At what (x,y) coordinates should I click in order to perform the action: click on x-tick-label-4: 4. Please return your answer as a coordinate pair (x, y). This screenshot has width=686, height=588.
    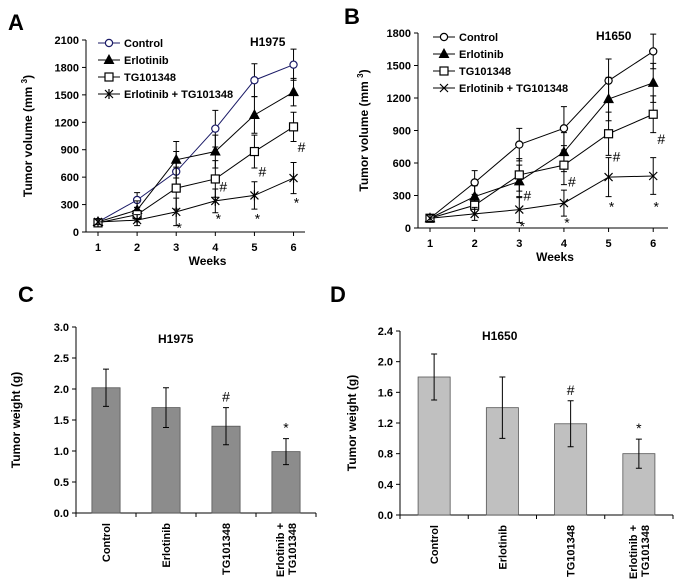
    Looking at the image, I should click on (215, 248).